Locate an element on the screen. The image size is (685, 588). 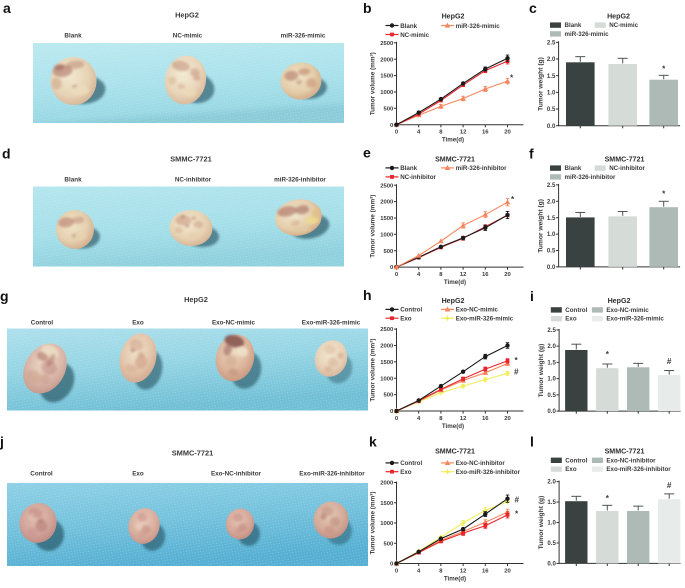
svg-text: i is located at coordinates (532, 296).